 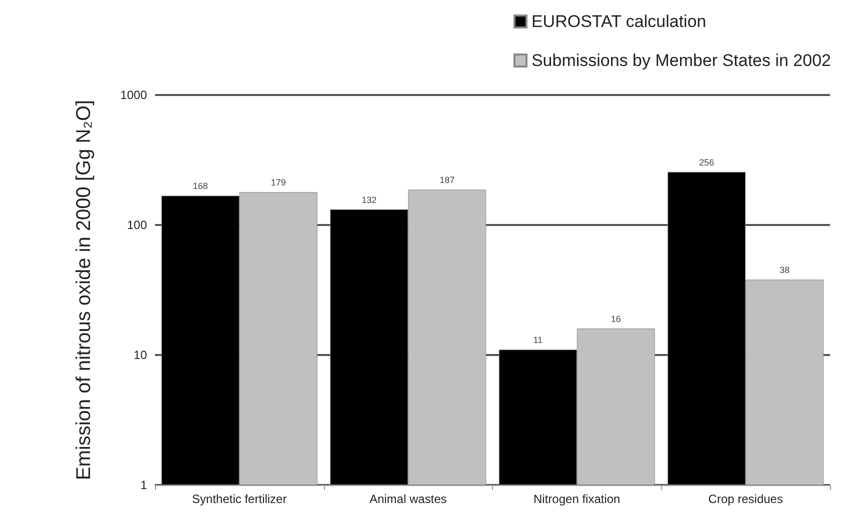 I want to click on data-label: 38, so click(x=785, y=270).